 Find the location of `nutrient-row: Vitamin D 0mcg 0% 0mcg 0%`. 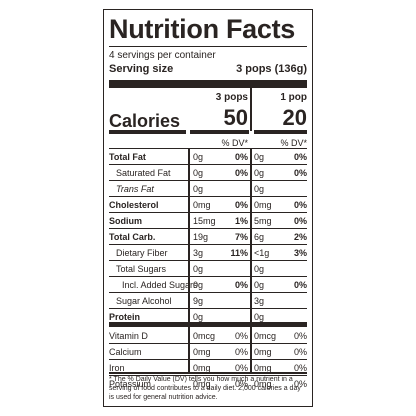

nutrient-row: Vitamin D 0mcg 0% 0mcg 0% is located at coordinates (208, 336).